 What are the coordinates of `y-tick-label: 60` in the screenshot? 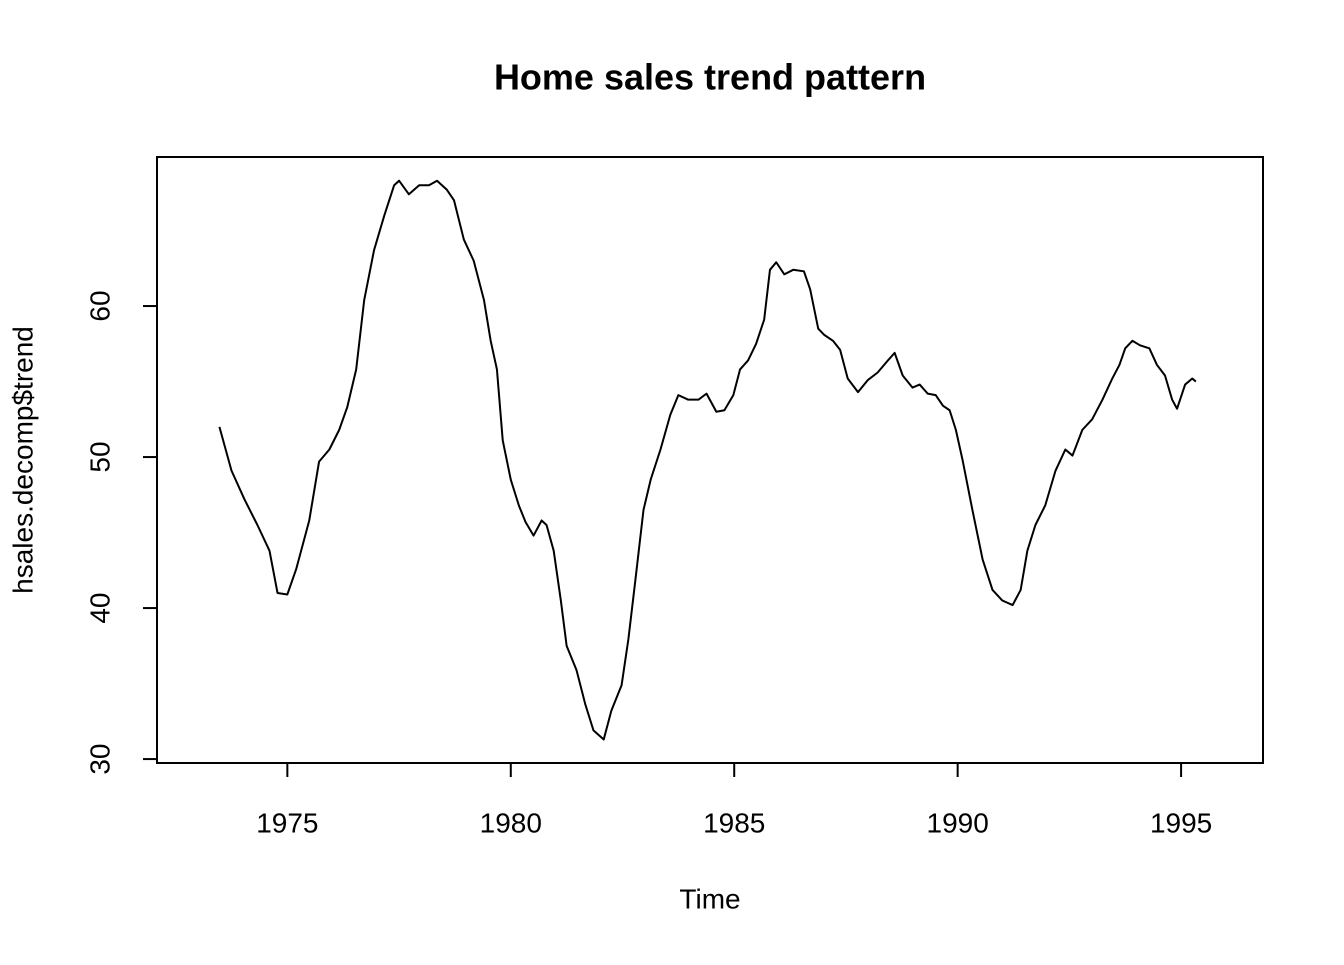 It's located at (99, 305).